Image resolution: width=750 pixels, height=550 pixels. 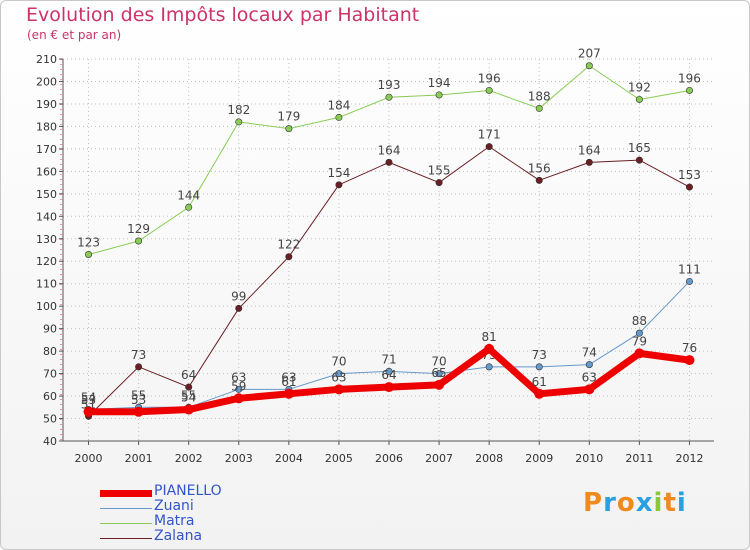 I want to click on legend-swatch-matra, so click(x=126, y=523).